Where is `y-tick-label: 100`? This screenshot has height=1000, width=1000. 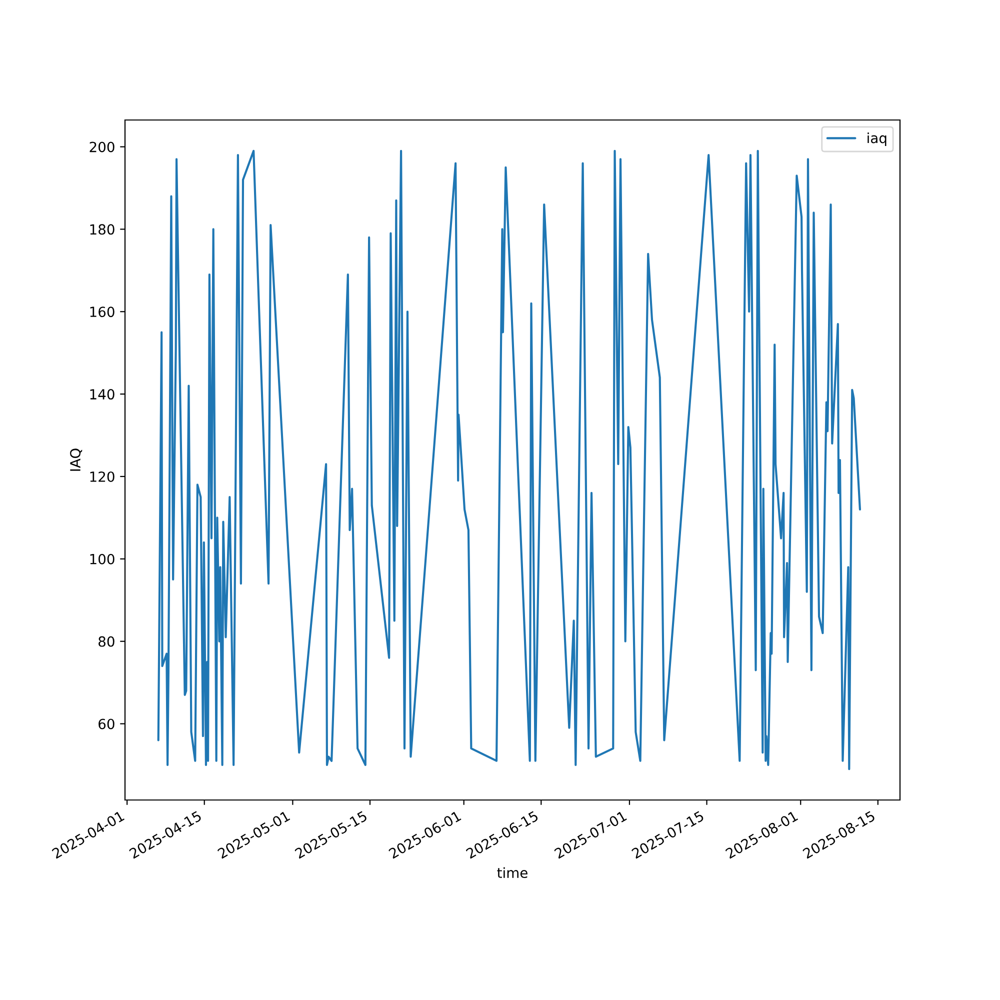 y-tick-label: 100 is located at coordinates (102, 559).